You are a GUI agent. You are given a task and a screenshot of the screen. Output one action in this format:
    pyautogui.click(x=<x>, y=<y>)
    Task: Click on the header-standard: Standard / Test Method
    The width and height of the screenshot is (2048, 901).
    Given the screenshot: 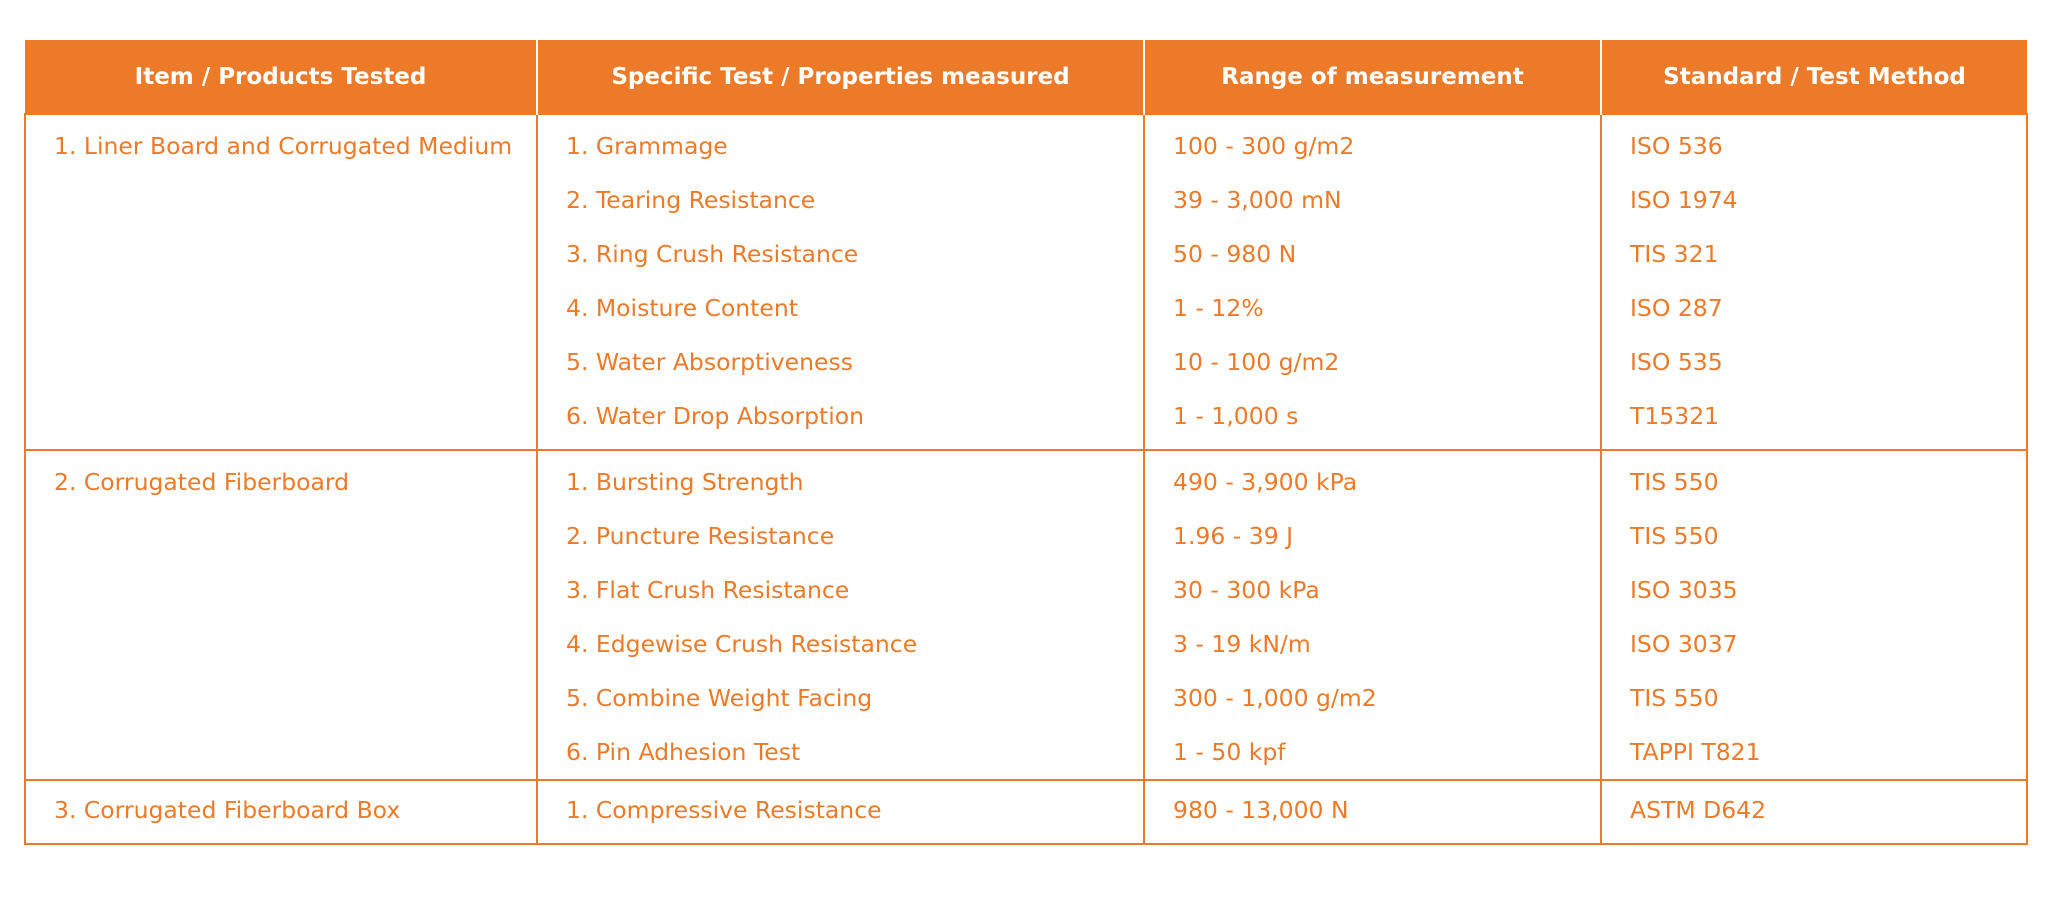 What is the action you would take?
    pyautogui.click(x=1813, y=77)
    